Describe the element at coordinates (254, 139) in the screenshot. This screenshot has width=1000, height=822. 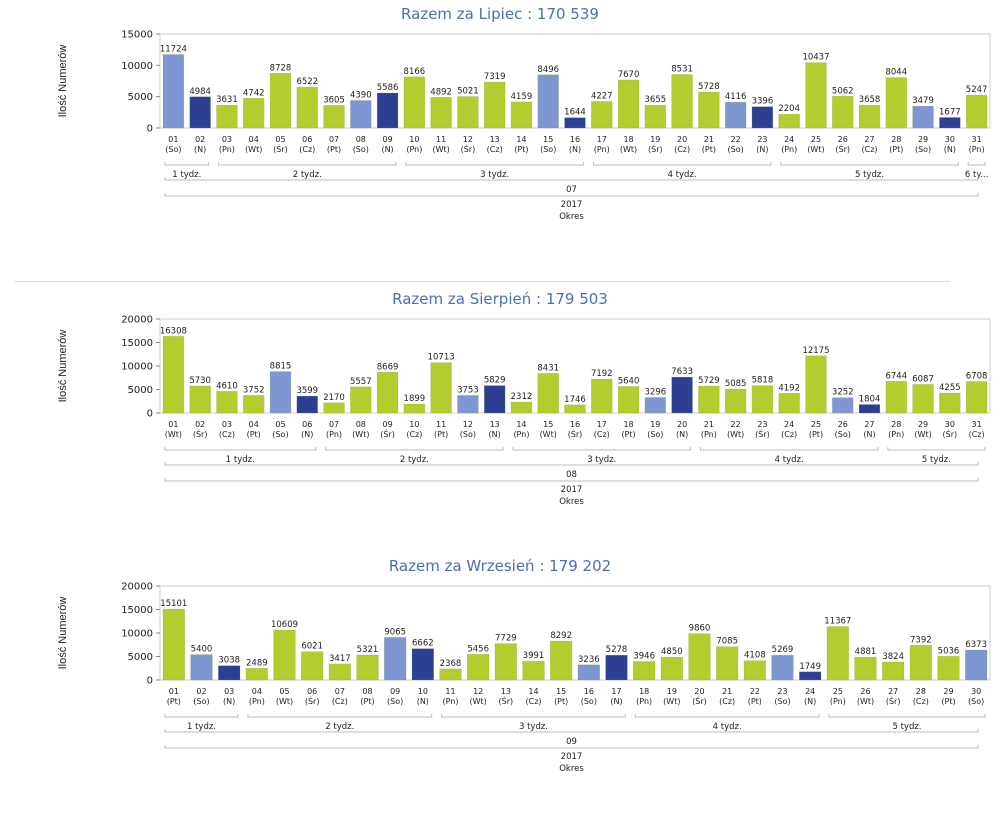
I see `x-day-label: 04` at that location.